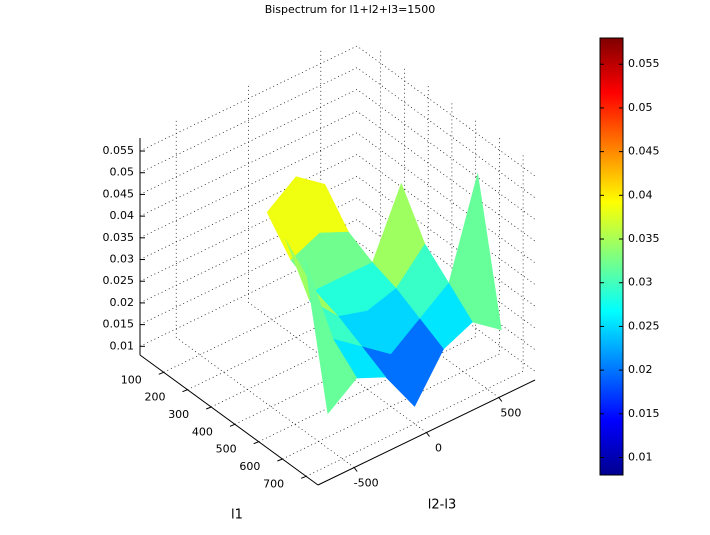 This screenshot has height=535, width=710. What do you see at coordinates (226, 449) in the screenshot?
I see `x-tick-label: 500` at bounding box center [226, 449].